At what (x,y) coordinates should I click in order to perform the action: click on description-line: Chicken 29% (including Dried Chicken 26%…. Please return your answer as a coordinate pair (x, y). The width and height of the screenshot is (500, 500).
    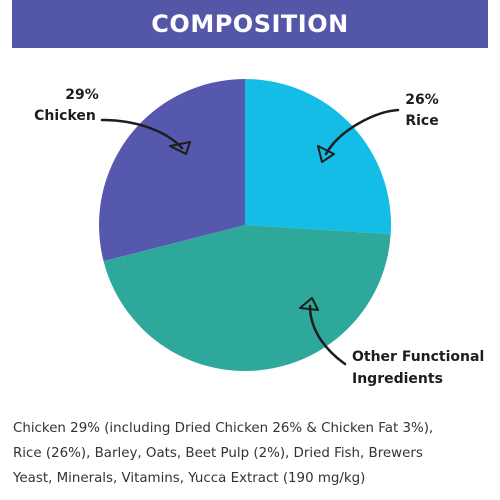
    Looking at the image, I should click on (223, 428).